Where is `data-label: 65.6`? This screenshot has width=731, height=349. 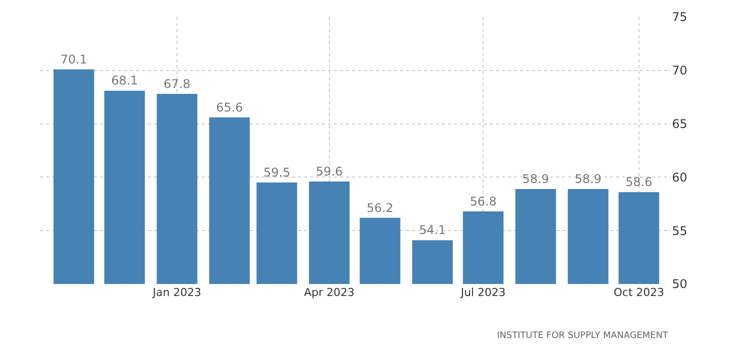 data-label: 65.6 is located at coordinates (229, 107).